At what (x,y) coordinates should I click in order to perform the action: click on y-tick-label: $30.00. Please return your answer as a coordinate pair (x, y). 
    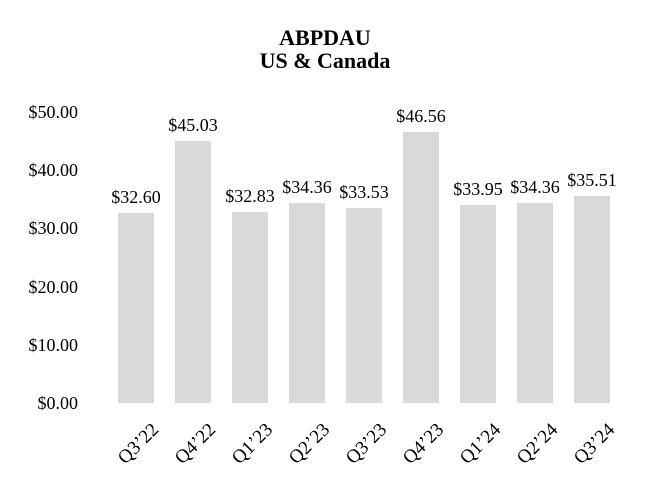
    Looking at the image, I should click on (53, 228).